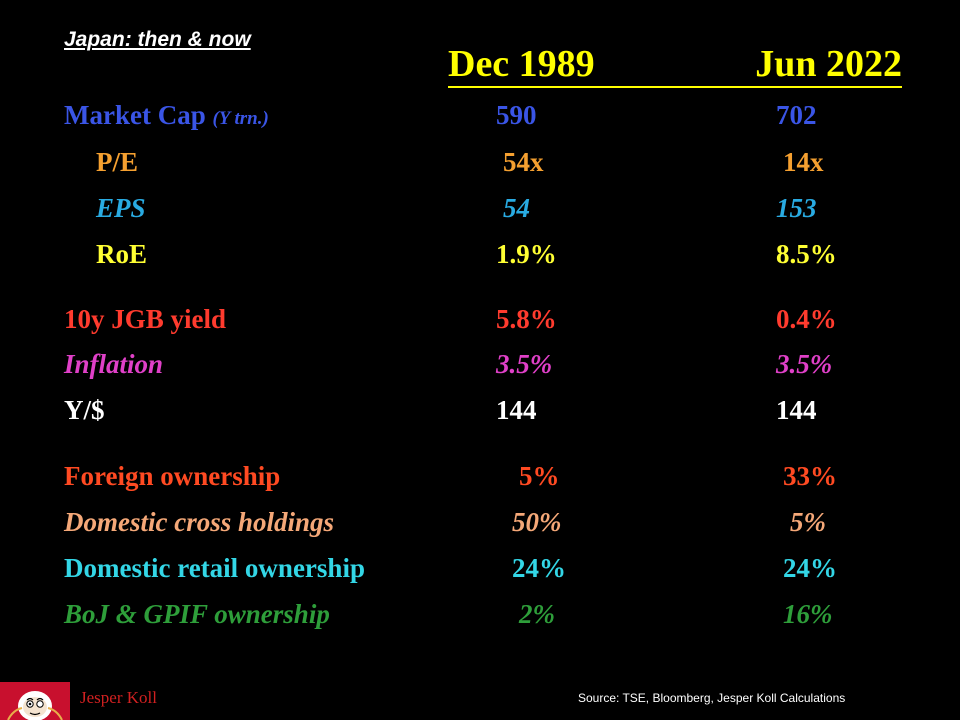  Describe the element at coordinates (537, 522) in the screenshot. I see `value-then: 50%` at that location.